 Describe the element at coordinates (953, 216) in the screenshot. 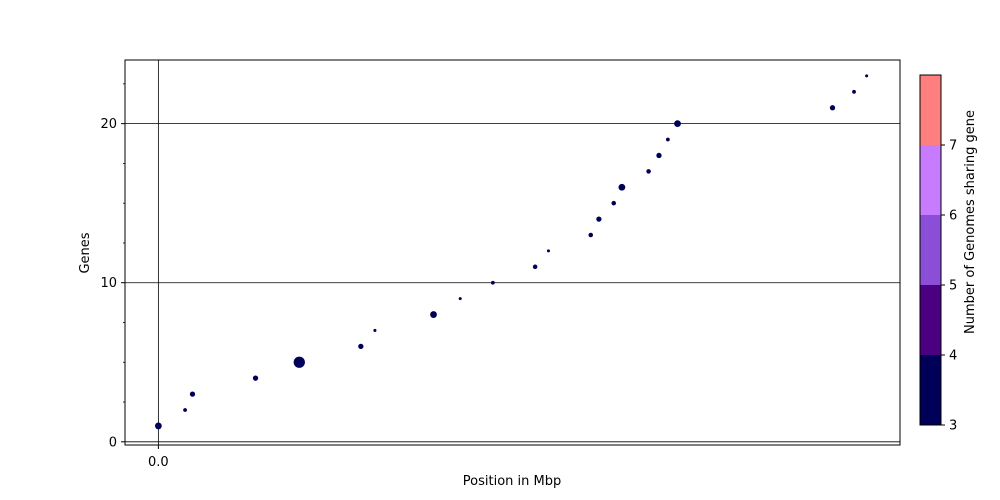

I see `colorbar-tick-label: 6` at that location.